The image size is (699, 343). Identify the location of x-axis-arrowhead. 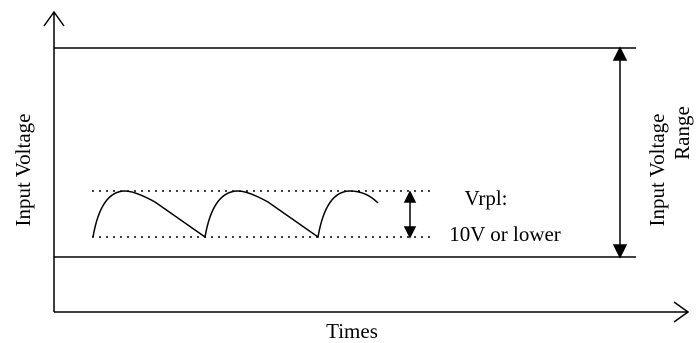
(681, 312).